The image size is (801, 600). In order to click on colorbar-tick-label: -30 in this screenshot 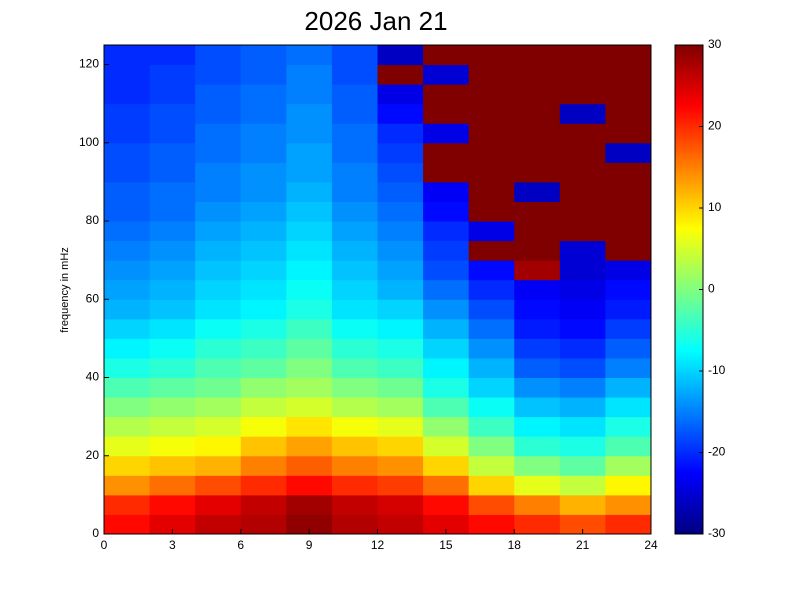, I will do `click(717, 533)`.